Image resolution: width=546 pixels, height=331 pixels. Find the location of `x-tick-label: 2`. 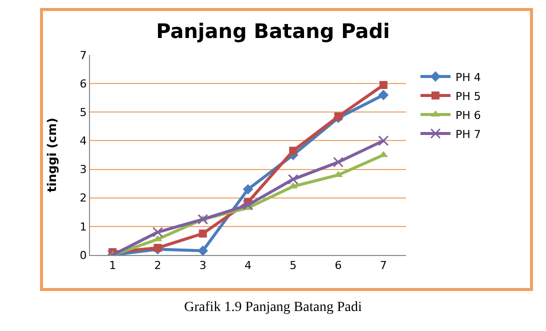

x-tick-label: 2 is located at coordinates (158, 265).